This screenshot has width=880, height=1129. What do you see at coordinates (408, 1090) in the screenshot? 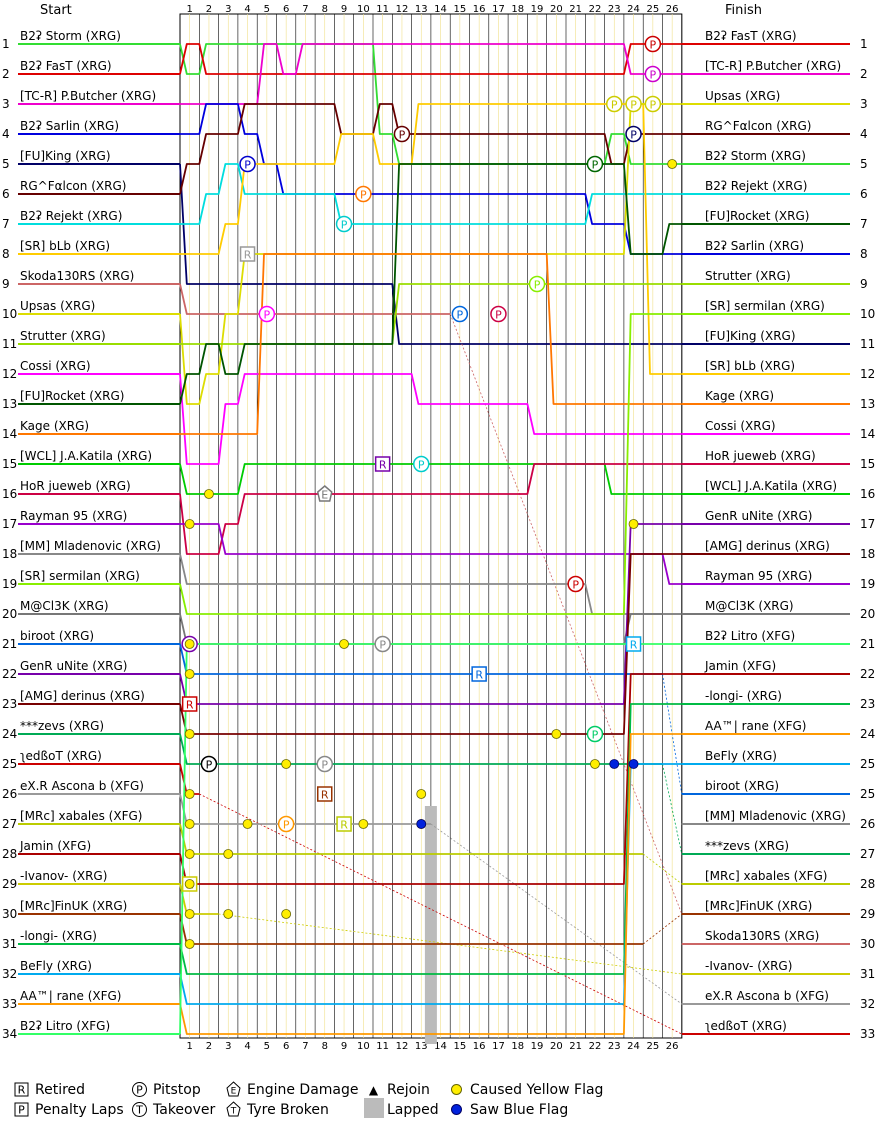
I see `legend-label: Rejoin` at bounding box center [408, 1090].